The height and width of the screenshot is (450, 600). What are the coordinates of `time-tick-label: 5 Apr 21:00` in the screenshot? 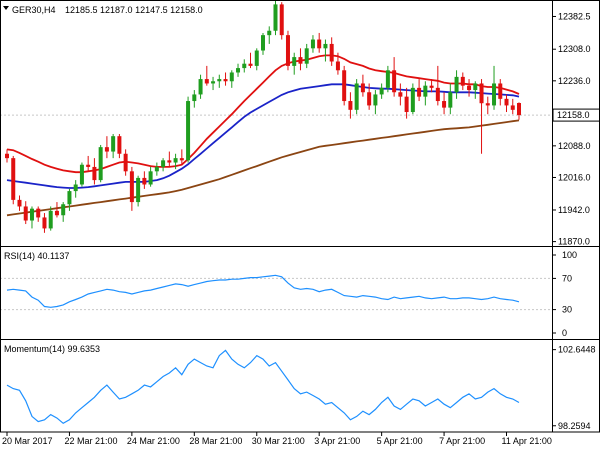 It's located at (400, 441).